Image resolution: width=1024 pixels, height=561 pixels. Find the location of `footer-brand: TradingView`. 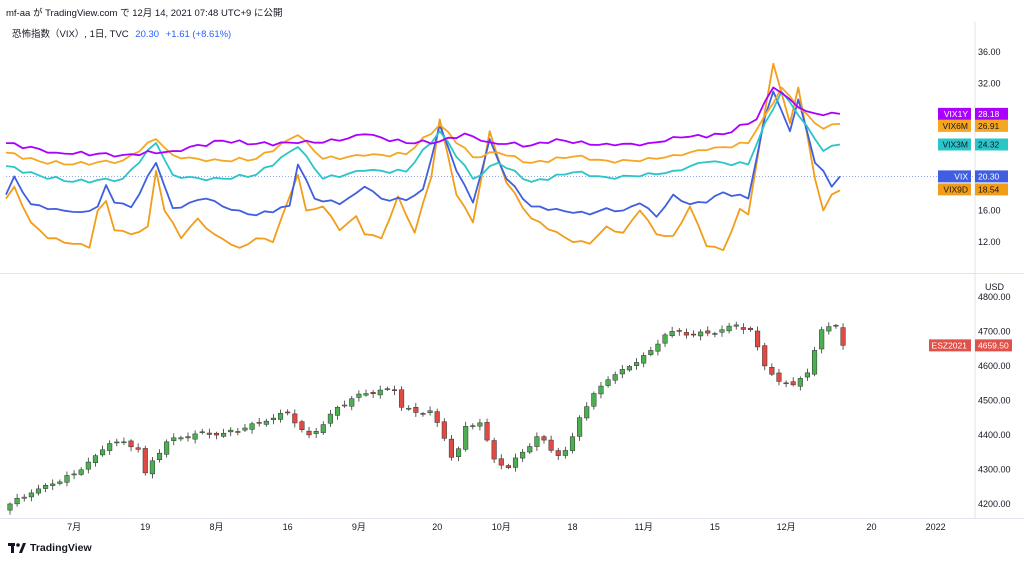

footer-brand: TradingView is located at coordinates (50, 548).